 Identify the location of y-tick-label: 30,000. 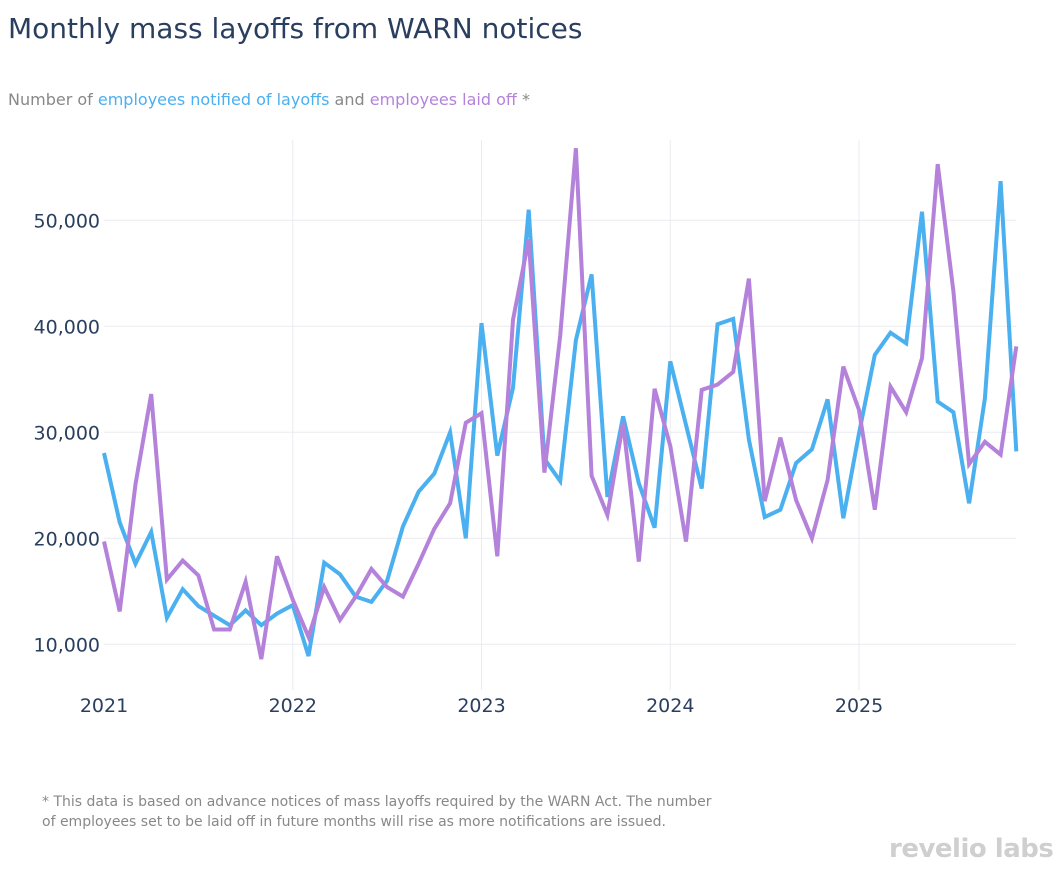
(67, 433).